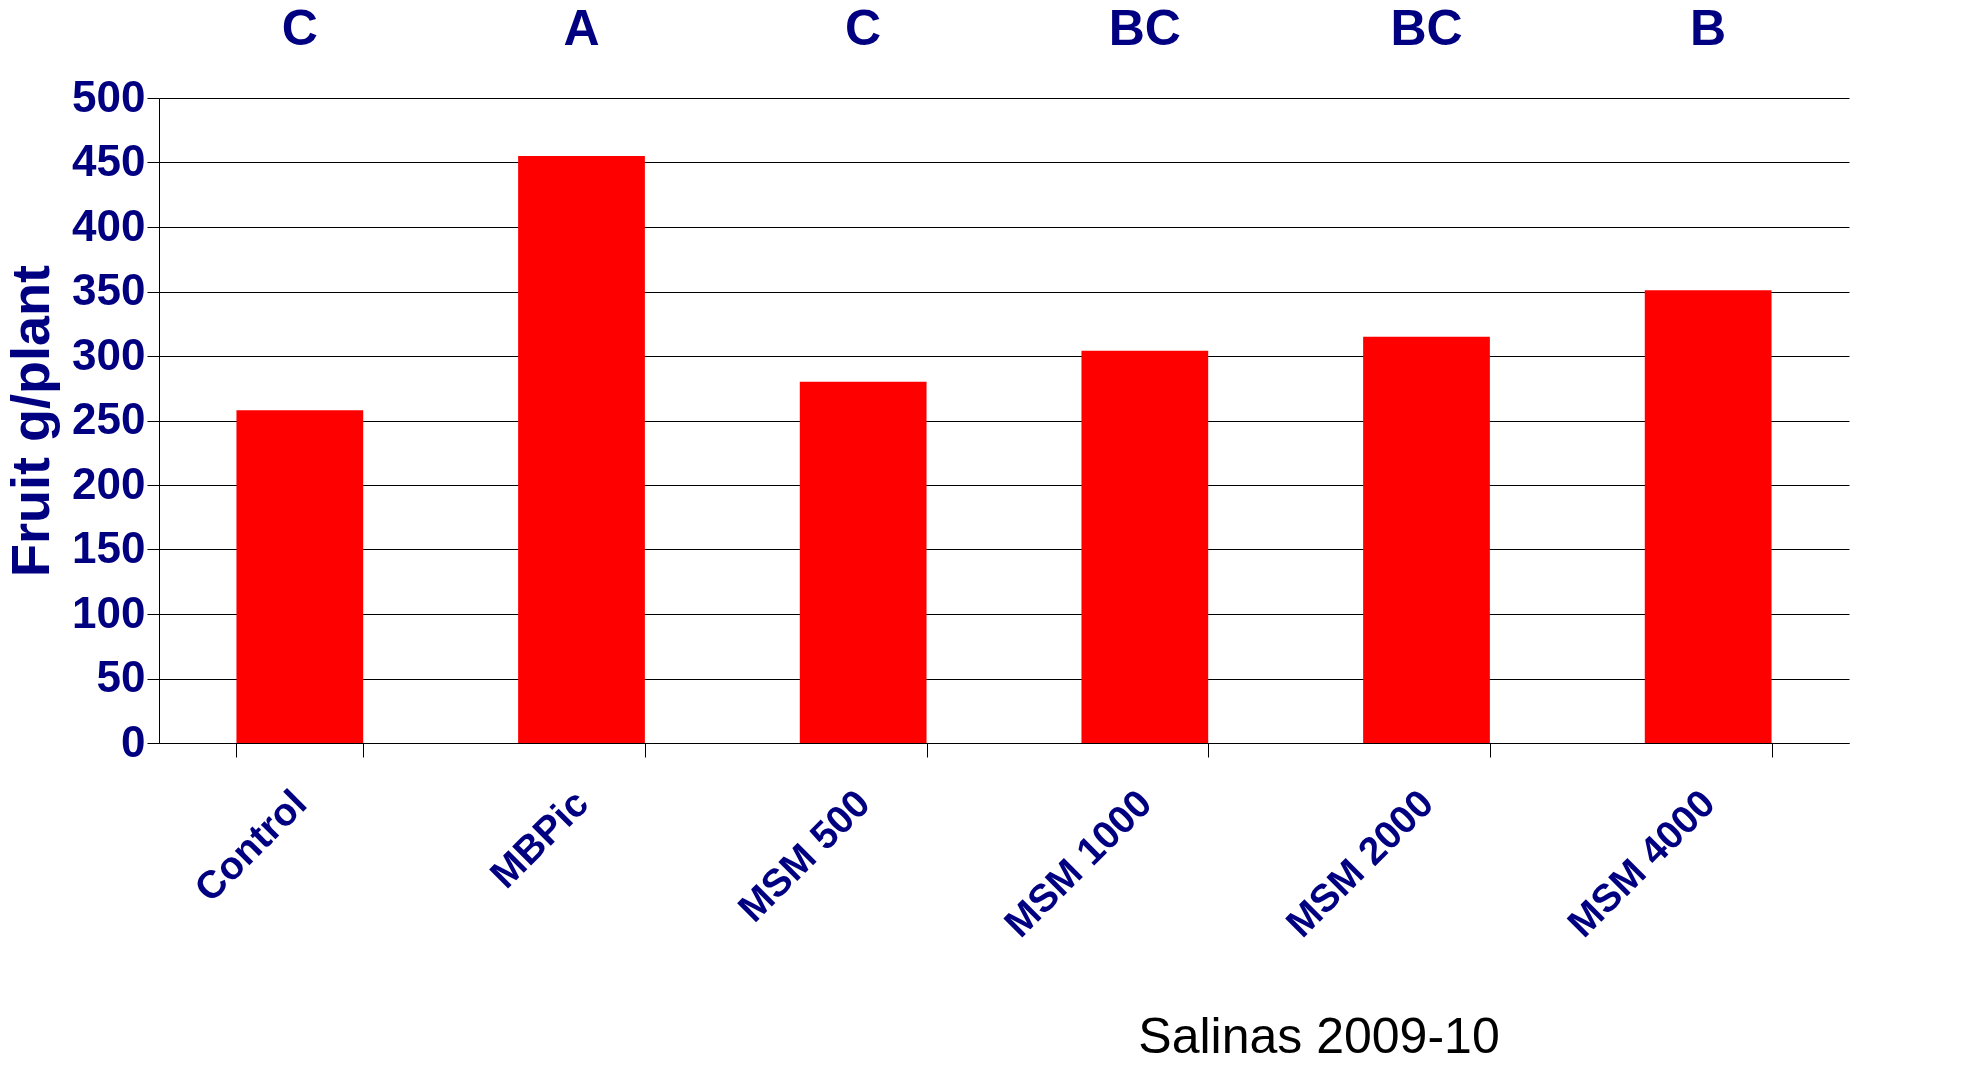 This screenshot has height=1086, width=1971. What do you see at coordinates (30, 421) in the screenshot?
I see `y-axis-title: Fruit g/plant` at bounding box center [30, 421].